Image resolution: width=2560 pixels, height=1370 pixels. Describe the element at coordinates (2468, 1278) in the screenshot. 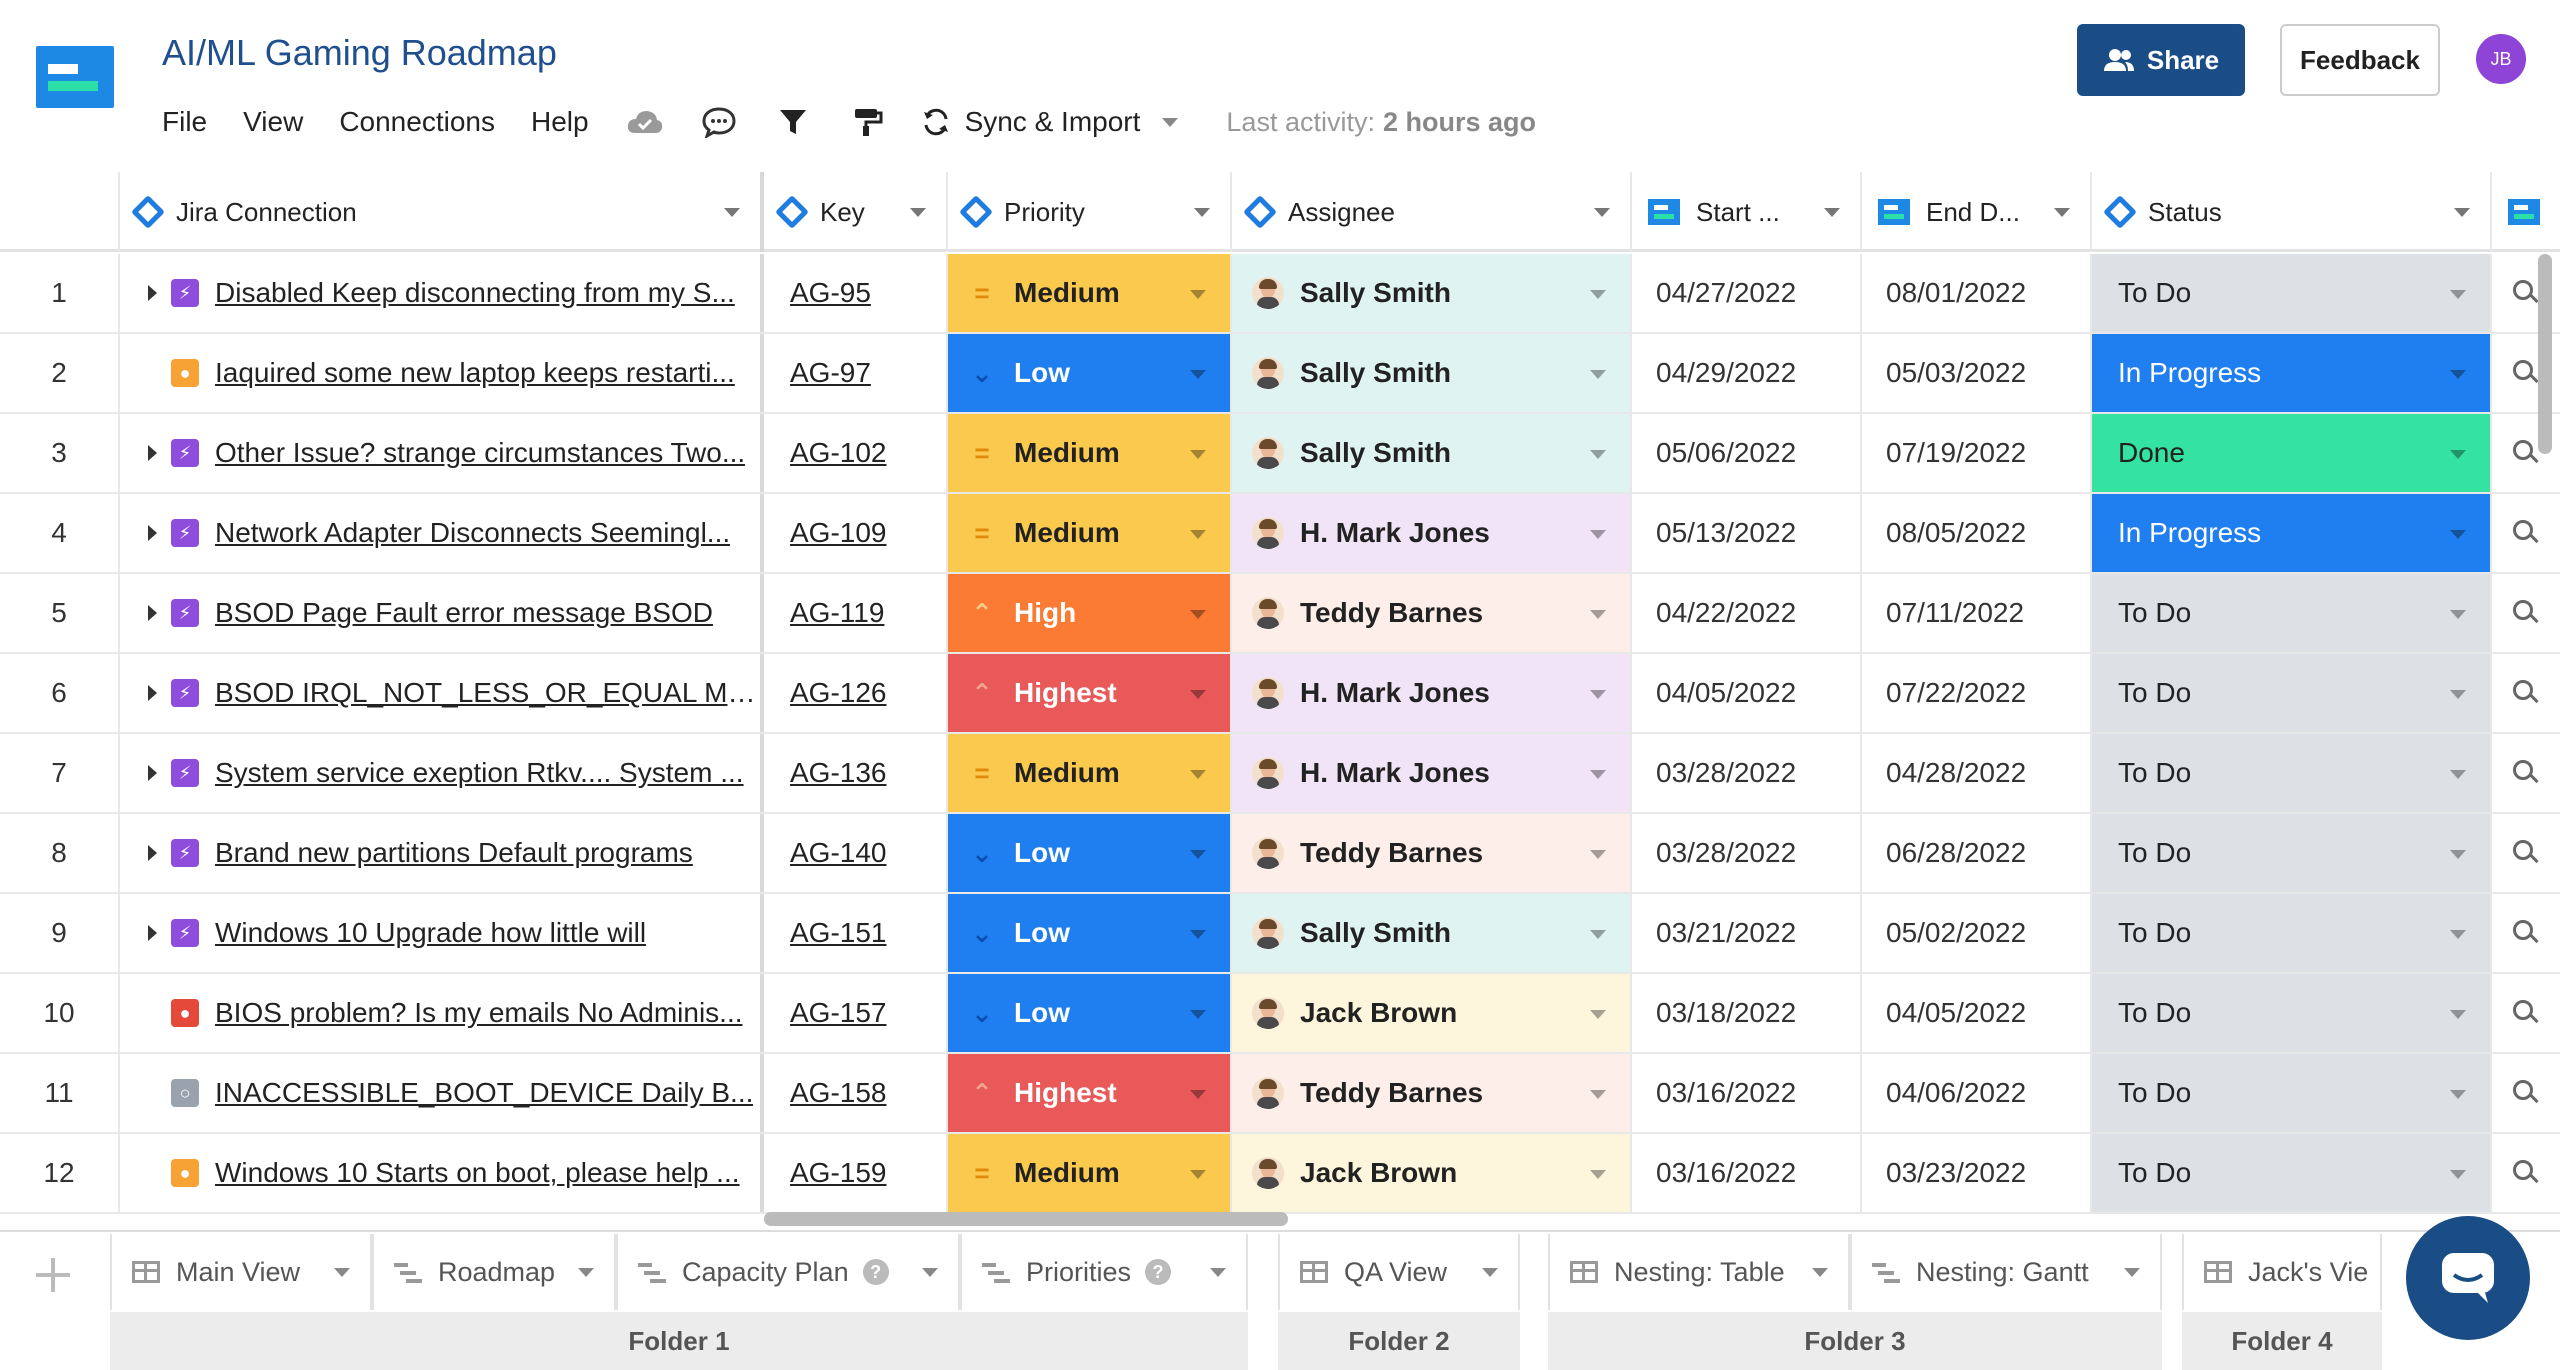

I see `chat-support-button` at that location.